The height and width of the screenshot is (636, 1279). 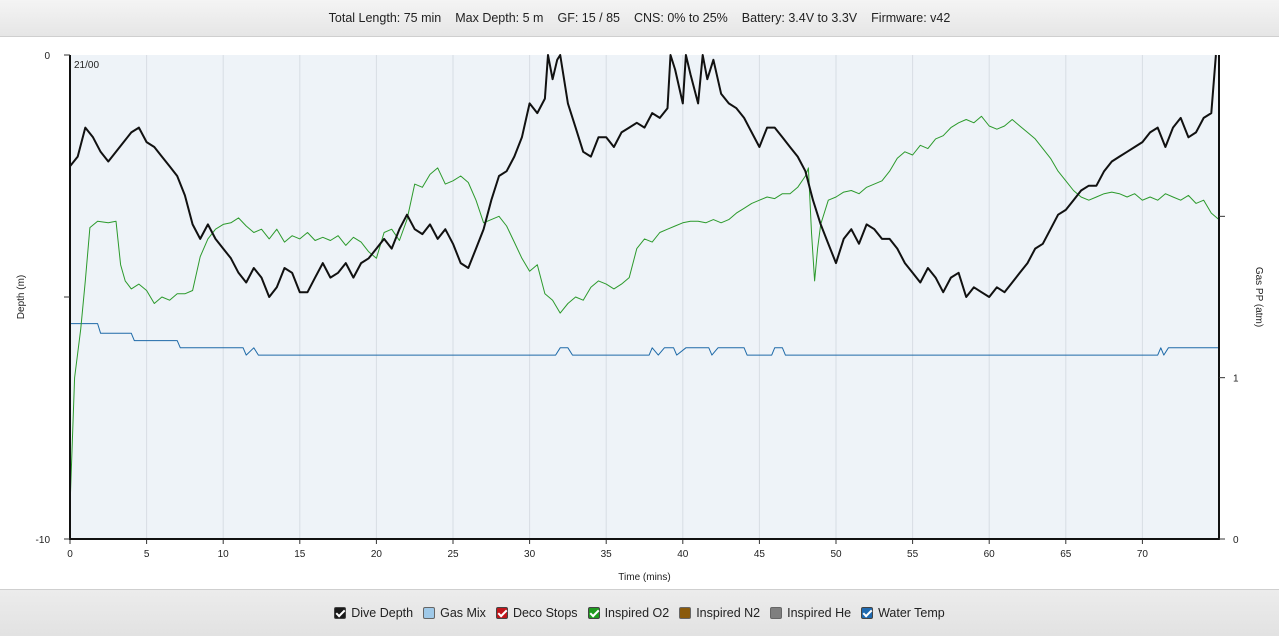 I want to click on battery-stat: Battery: 3.4V to 3.3V, so click(x=799, y=18).